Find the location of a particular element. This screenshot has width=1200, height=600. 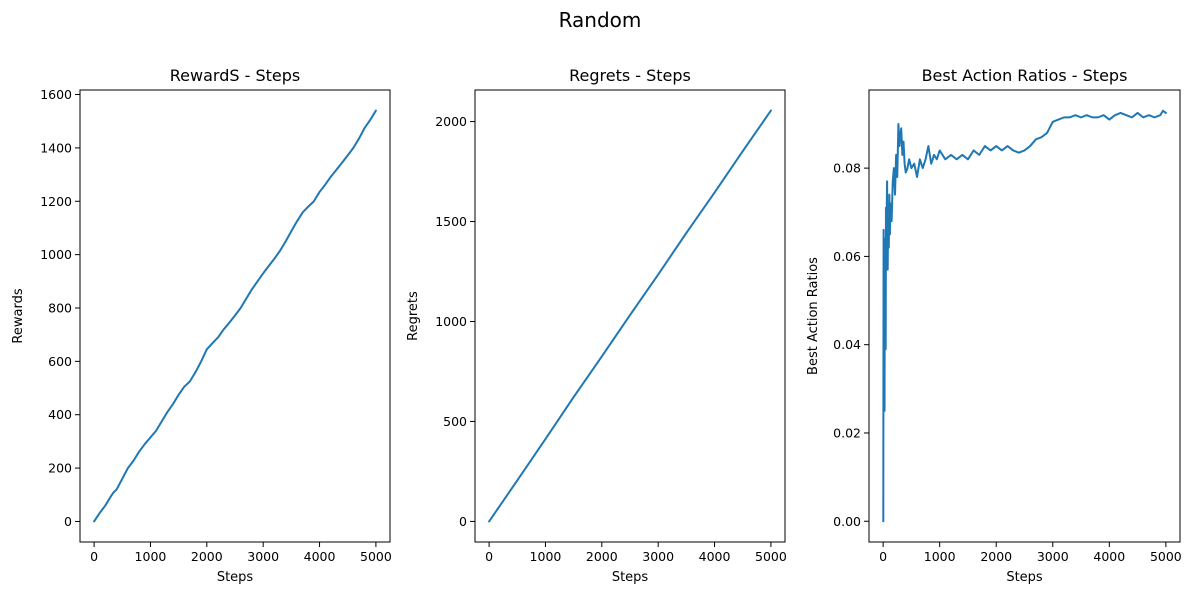

subplot-title: Regrets - Steps is located at coordinates (630, 75).